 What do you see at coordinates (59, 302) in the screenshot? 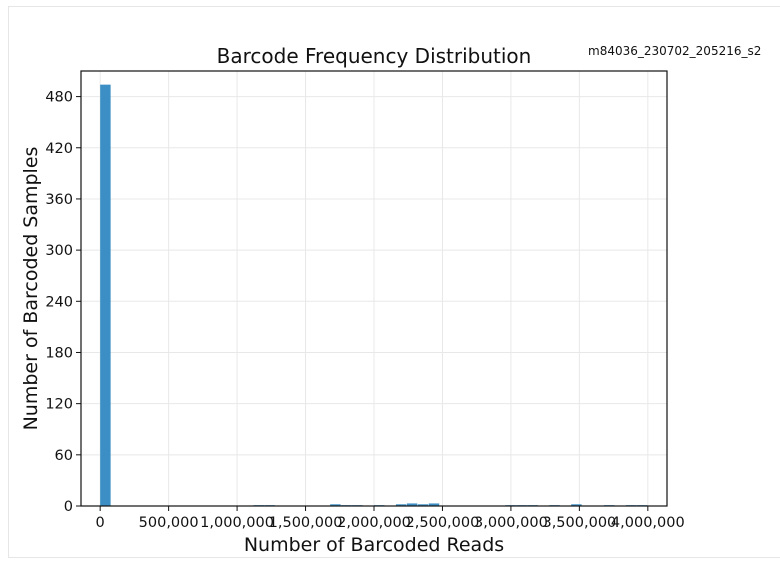
I see `y-tick-label: 240` at bounding box center [59, 302].